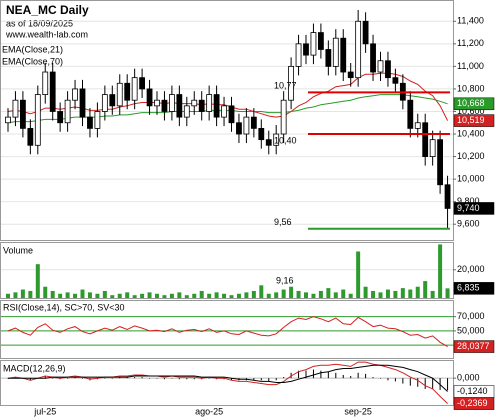 The height and width of the screenshot is (420, 496). I want to click on macd-panel, so click(227, 383).